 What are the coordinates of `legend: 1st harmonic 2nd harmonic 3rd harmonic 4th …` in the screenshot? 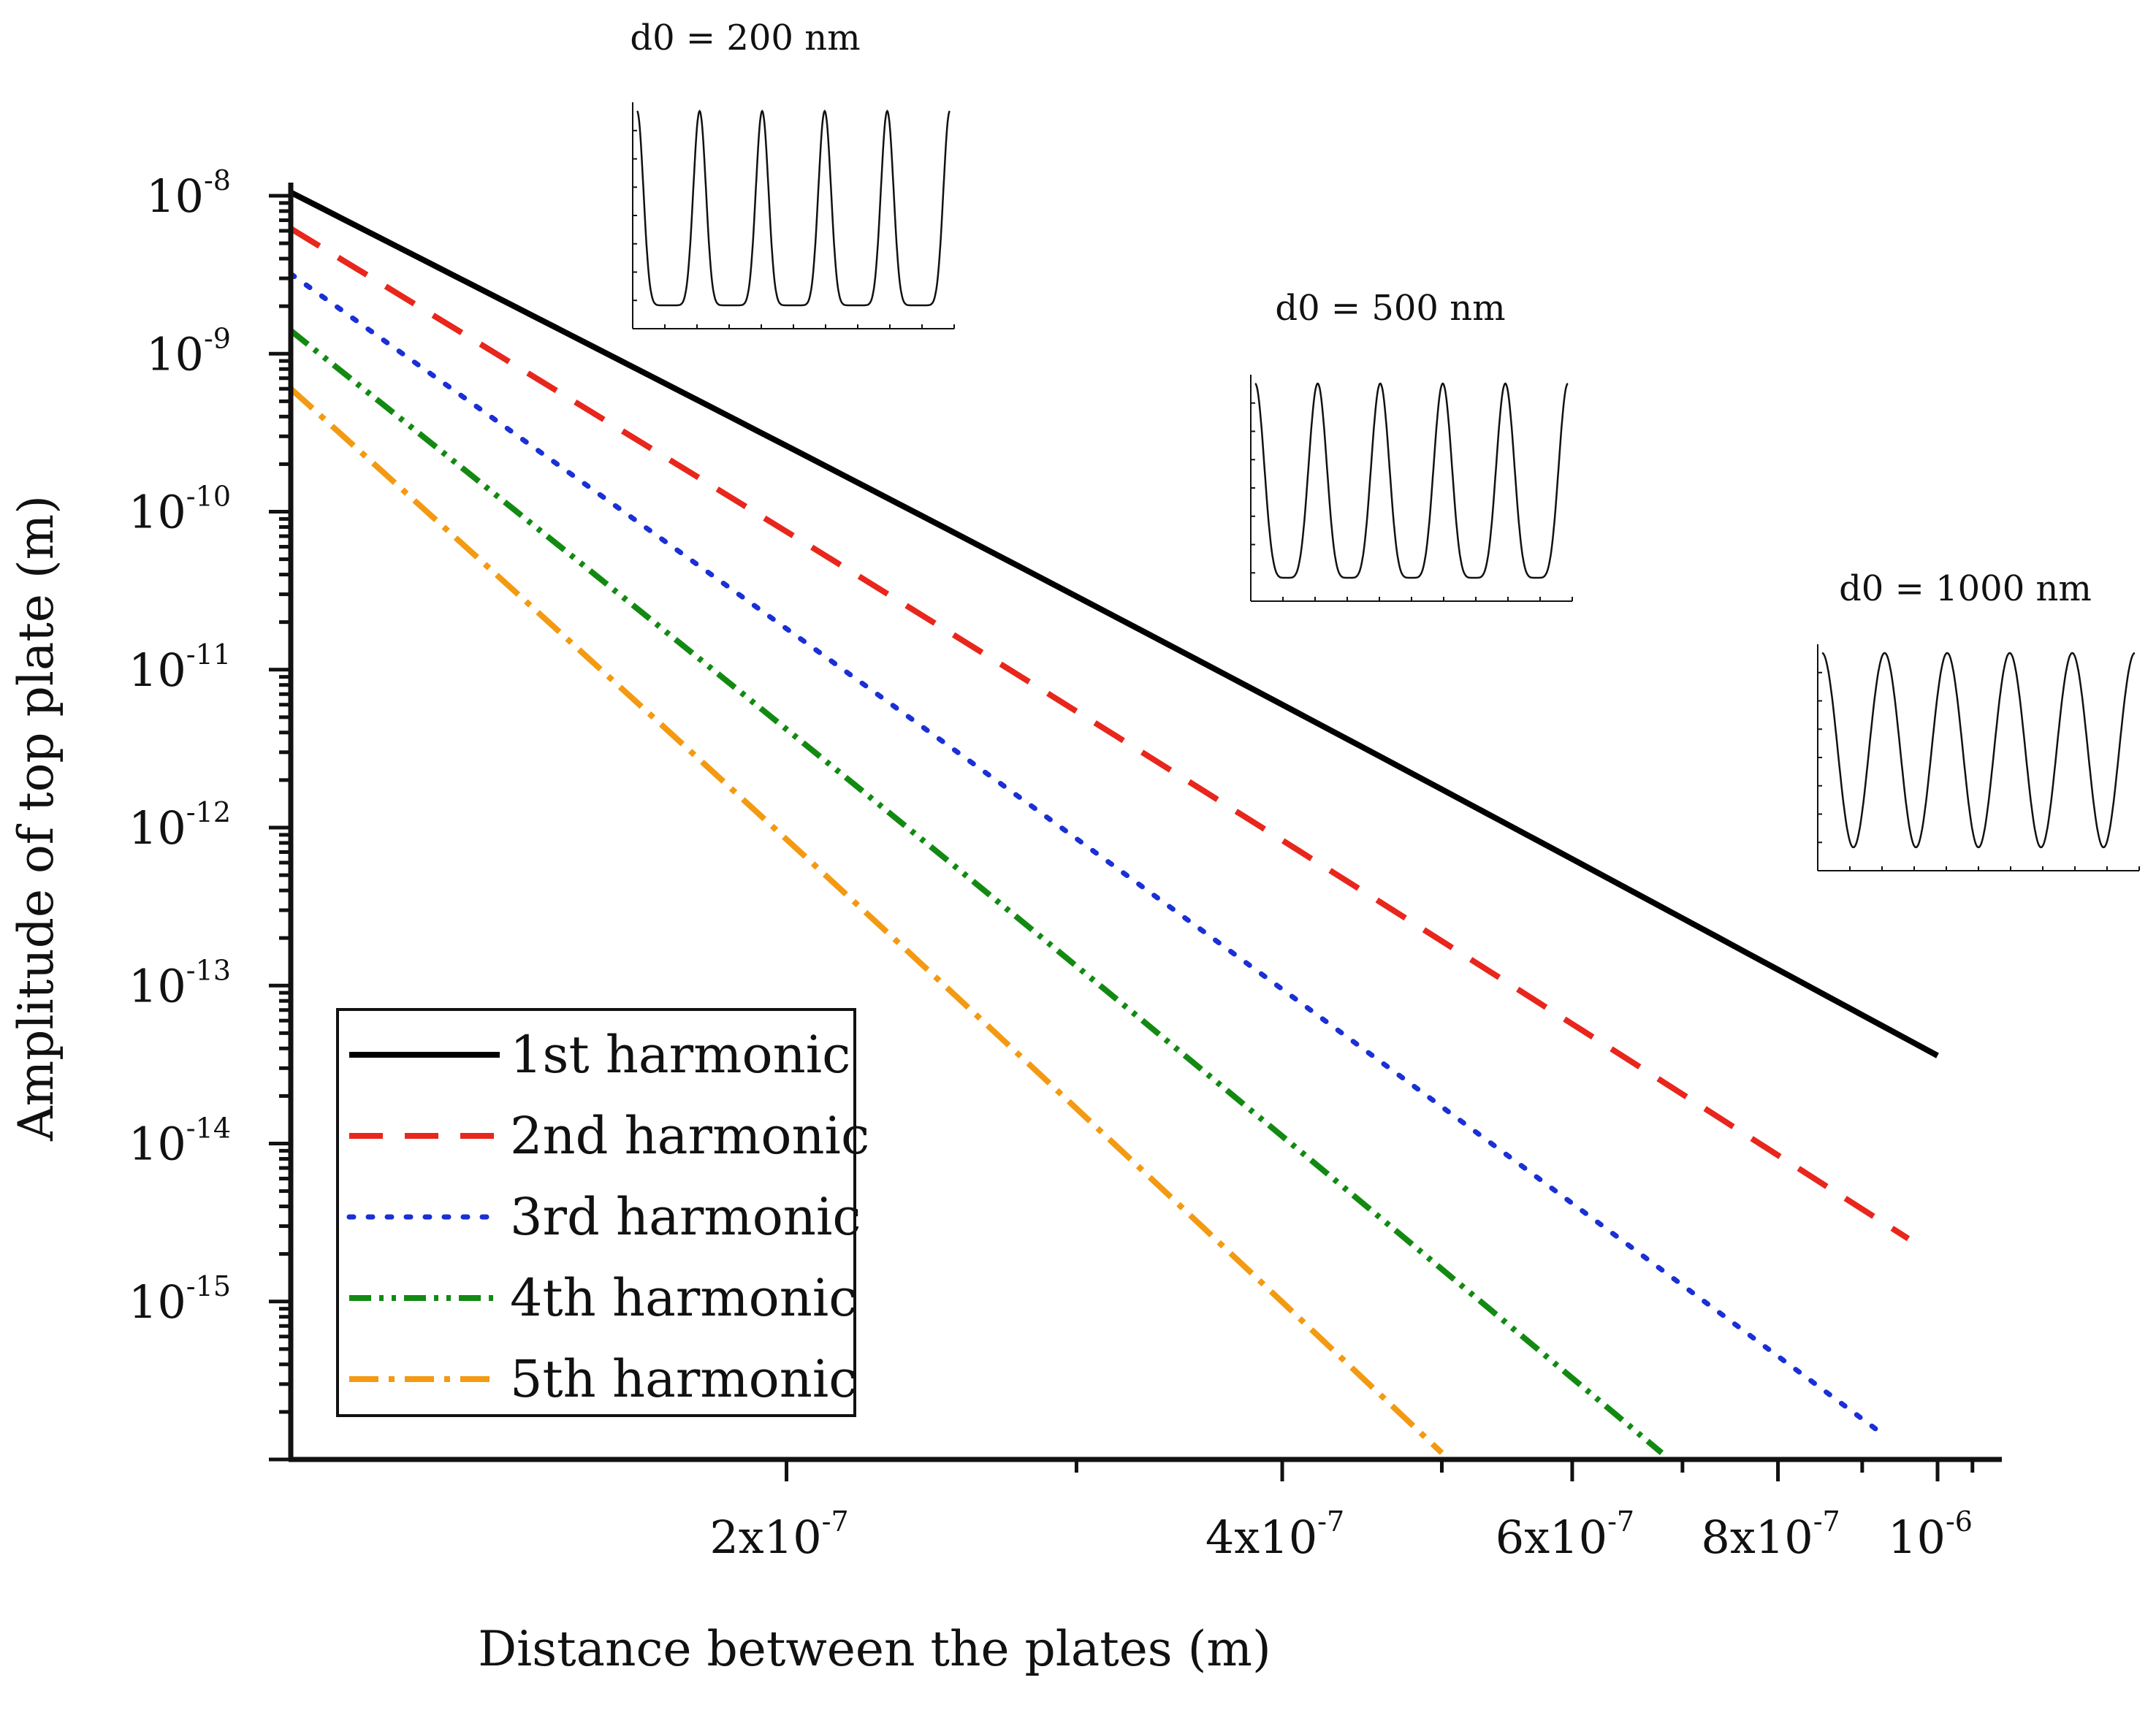 It's located at (602, 1212).